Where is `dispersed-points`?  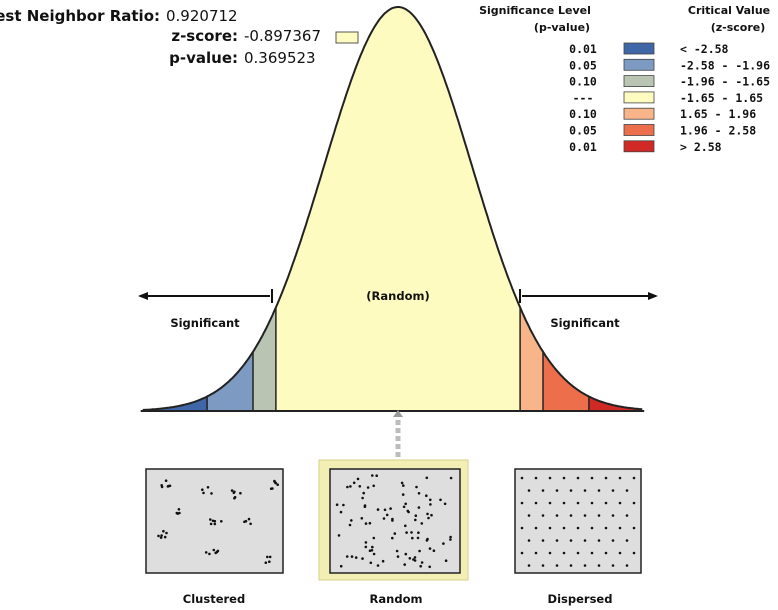
dispersed-points is located at coordinates (578, 521).